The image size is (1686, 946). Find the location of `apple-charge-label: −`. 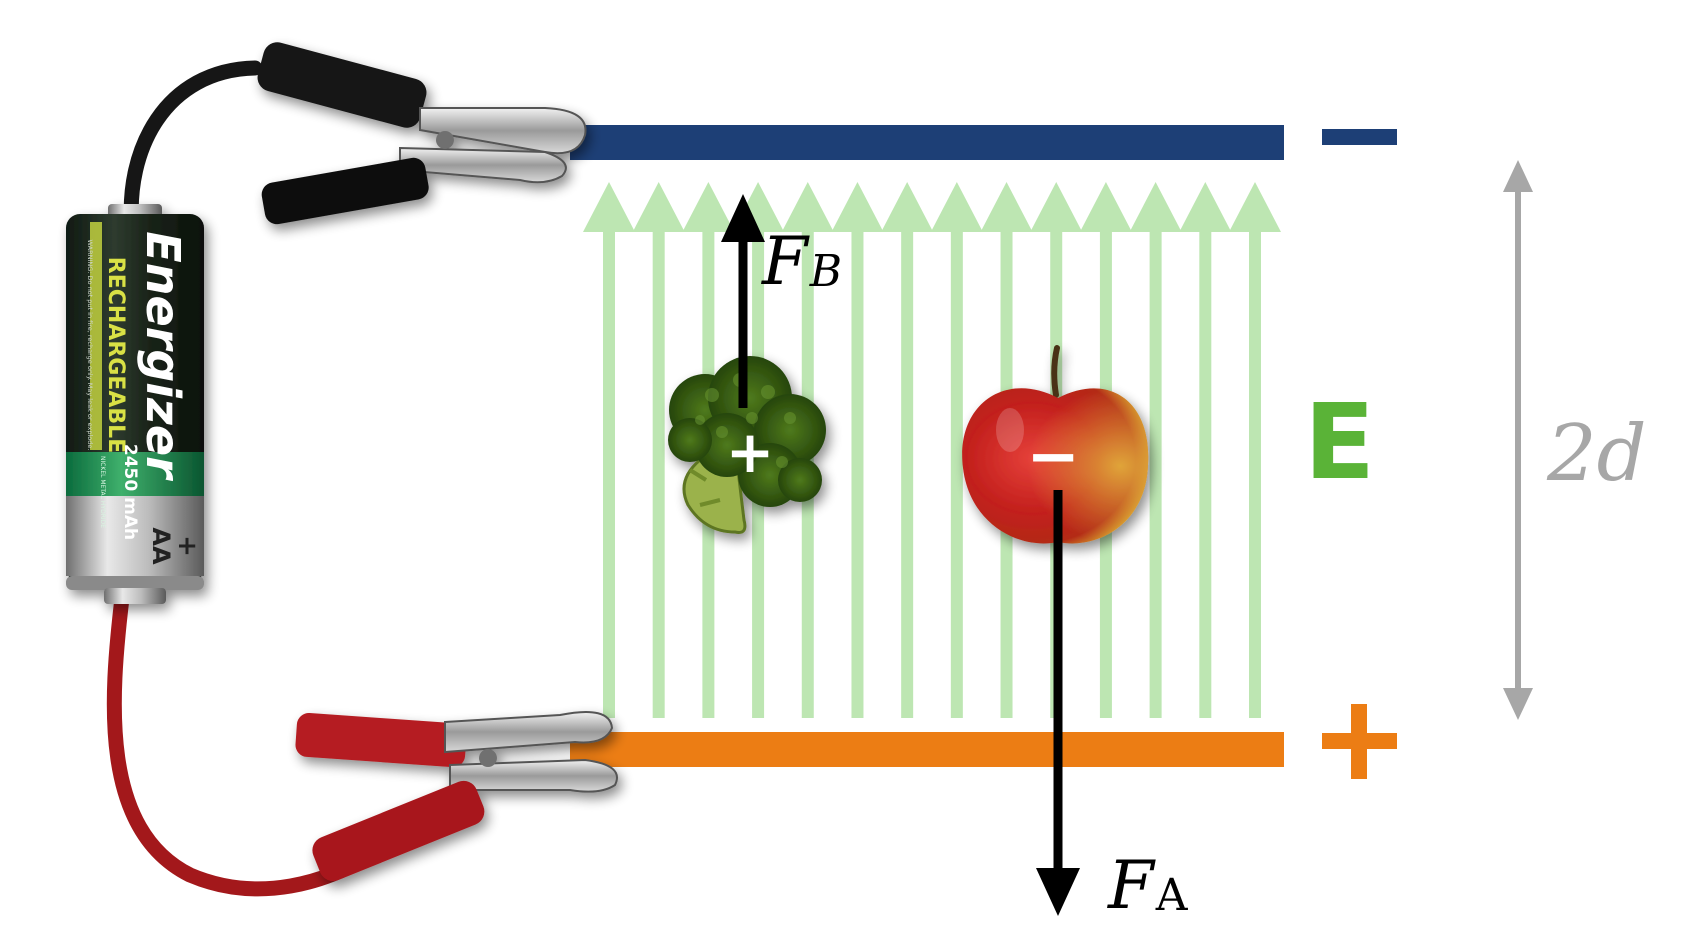

apple-charge-label: − is located at coordinates (1053, 457).